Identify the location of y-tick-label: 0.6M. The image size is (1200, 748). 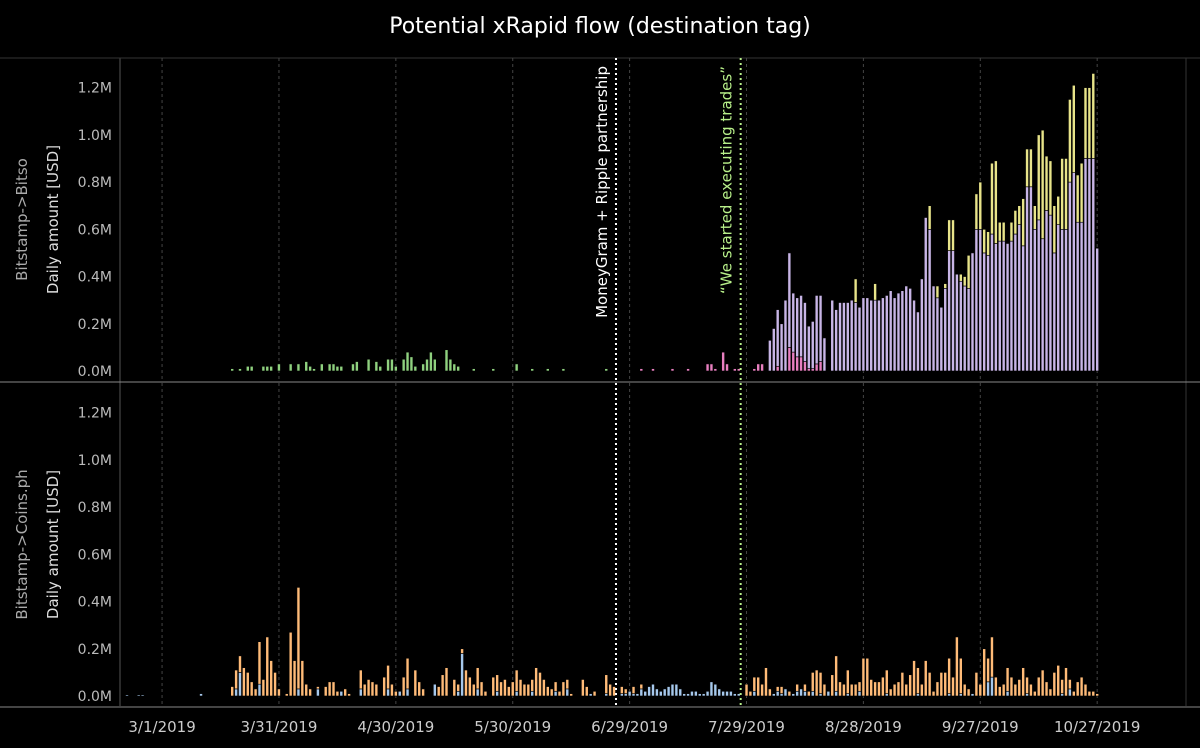
(95, 230).